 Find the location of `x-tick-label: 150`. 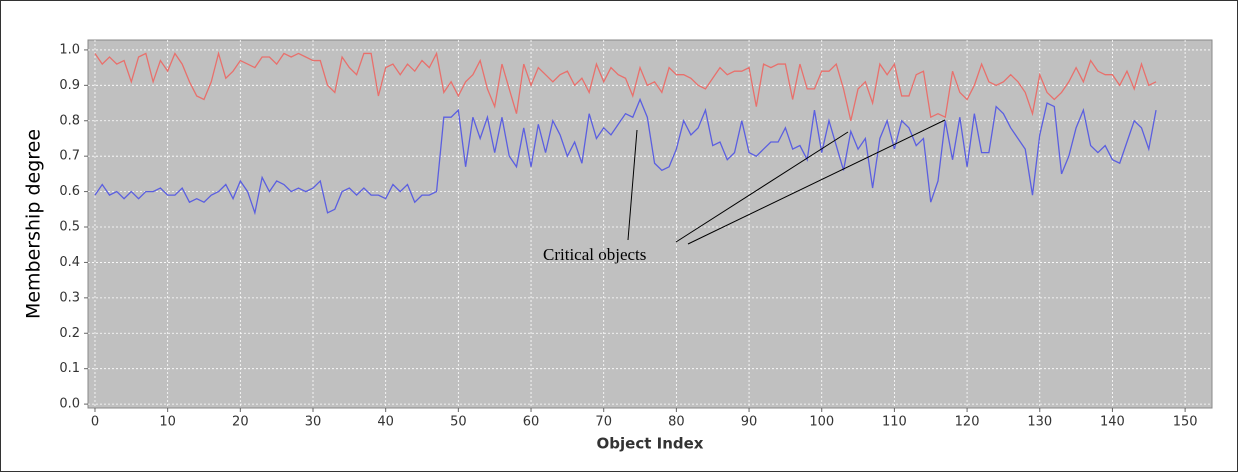

x-tick-label: 150 is located at coordinates (1185, 422).